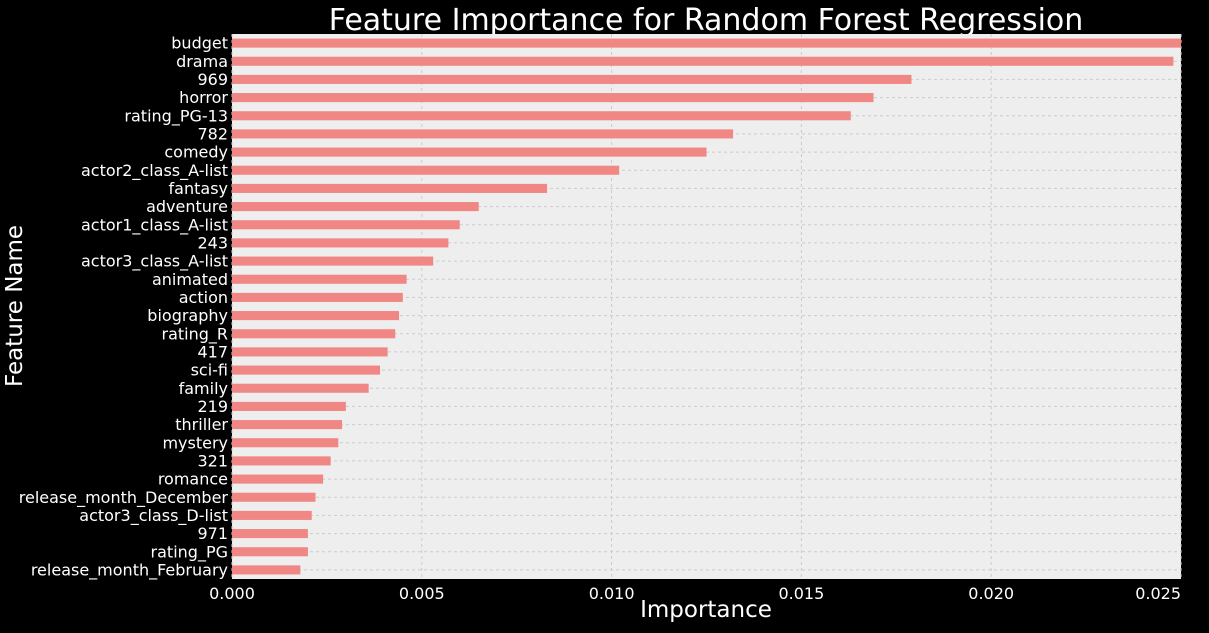  I want to click on y-tick-label: drama, so click(202, 61).